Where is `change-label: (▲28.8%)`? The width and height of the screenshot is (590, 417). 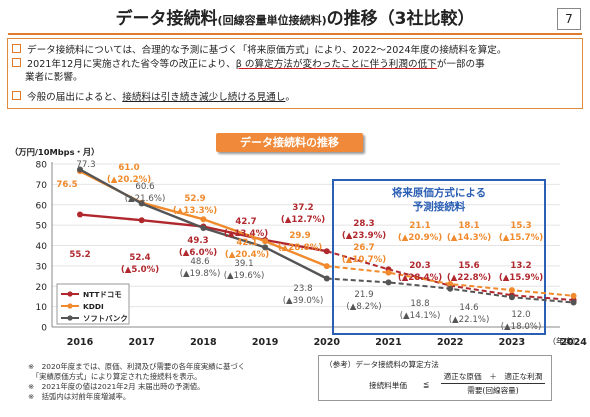 change-label: (▲28.8%) is located at coordinates (300, 248).